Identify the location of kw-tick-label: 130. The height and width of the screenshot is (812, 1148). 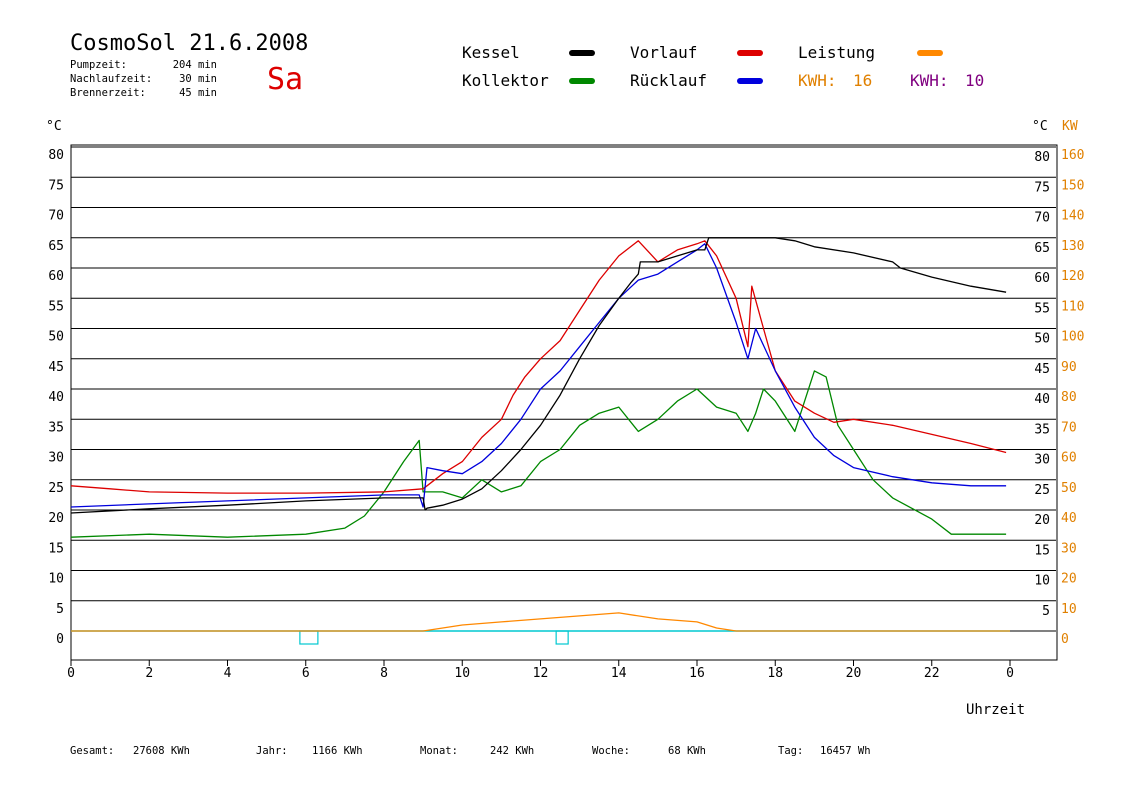
(1072, 246).